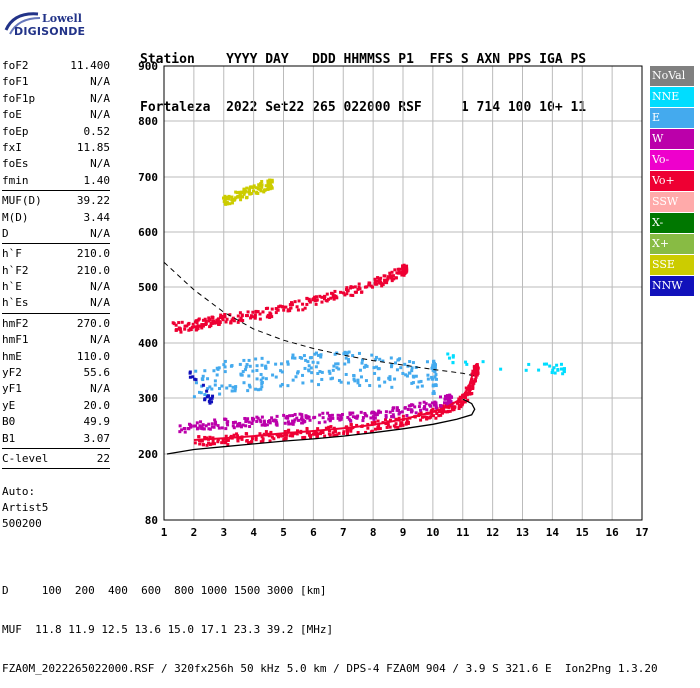 This screenshot has height=688, width=700. What do you see at coordinates (56, 99) in the screenshot?
I see `param-row: foF1p N/A` at bounding box center [56, 99].